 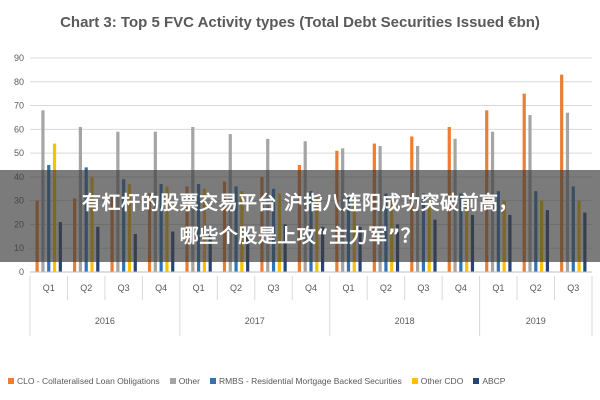 I want to click on legend-label: Other, so click(x=189, y=381).